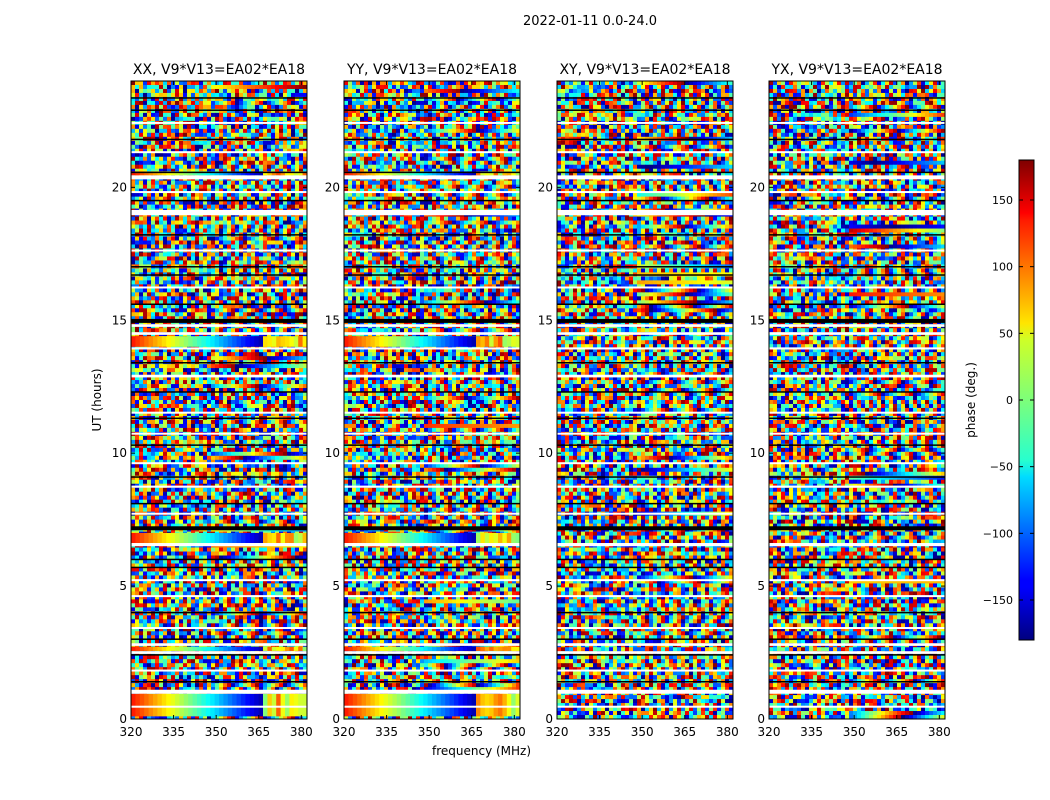 This screenshot has width=1050, height=800. Describe the element at coordinates (856, 70) in the screenshot. I see `panel-title: YX, V9*V13=EA02*EA18` at that location.